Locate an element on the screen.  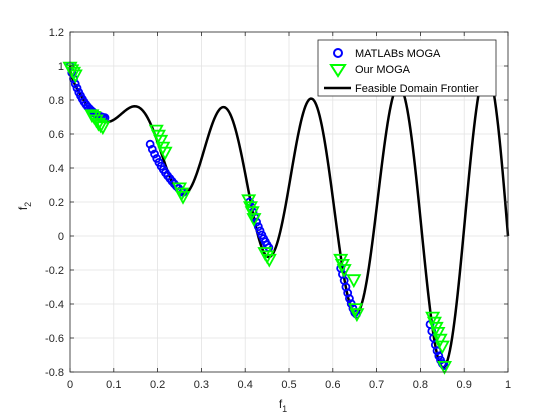
y-axis-label: f2 is located at coordinates (24, 206).